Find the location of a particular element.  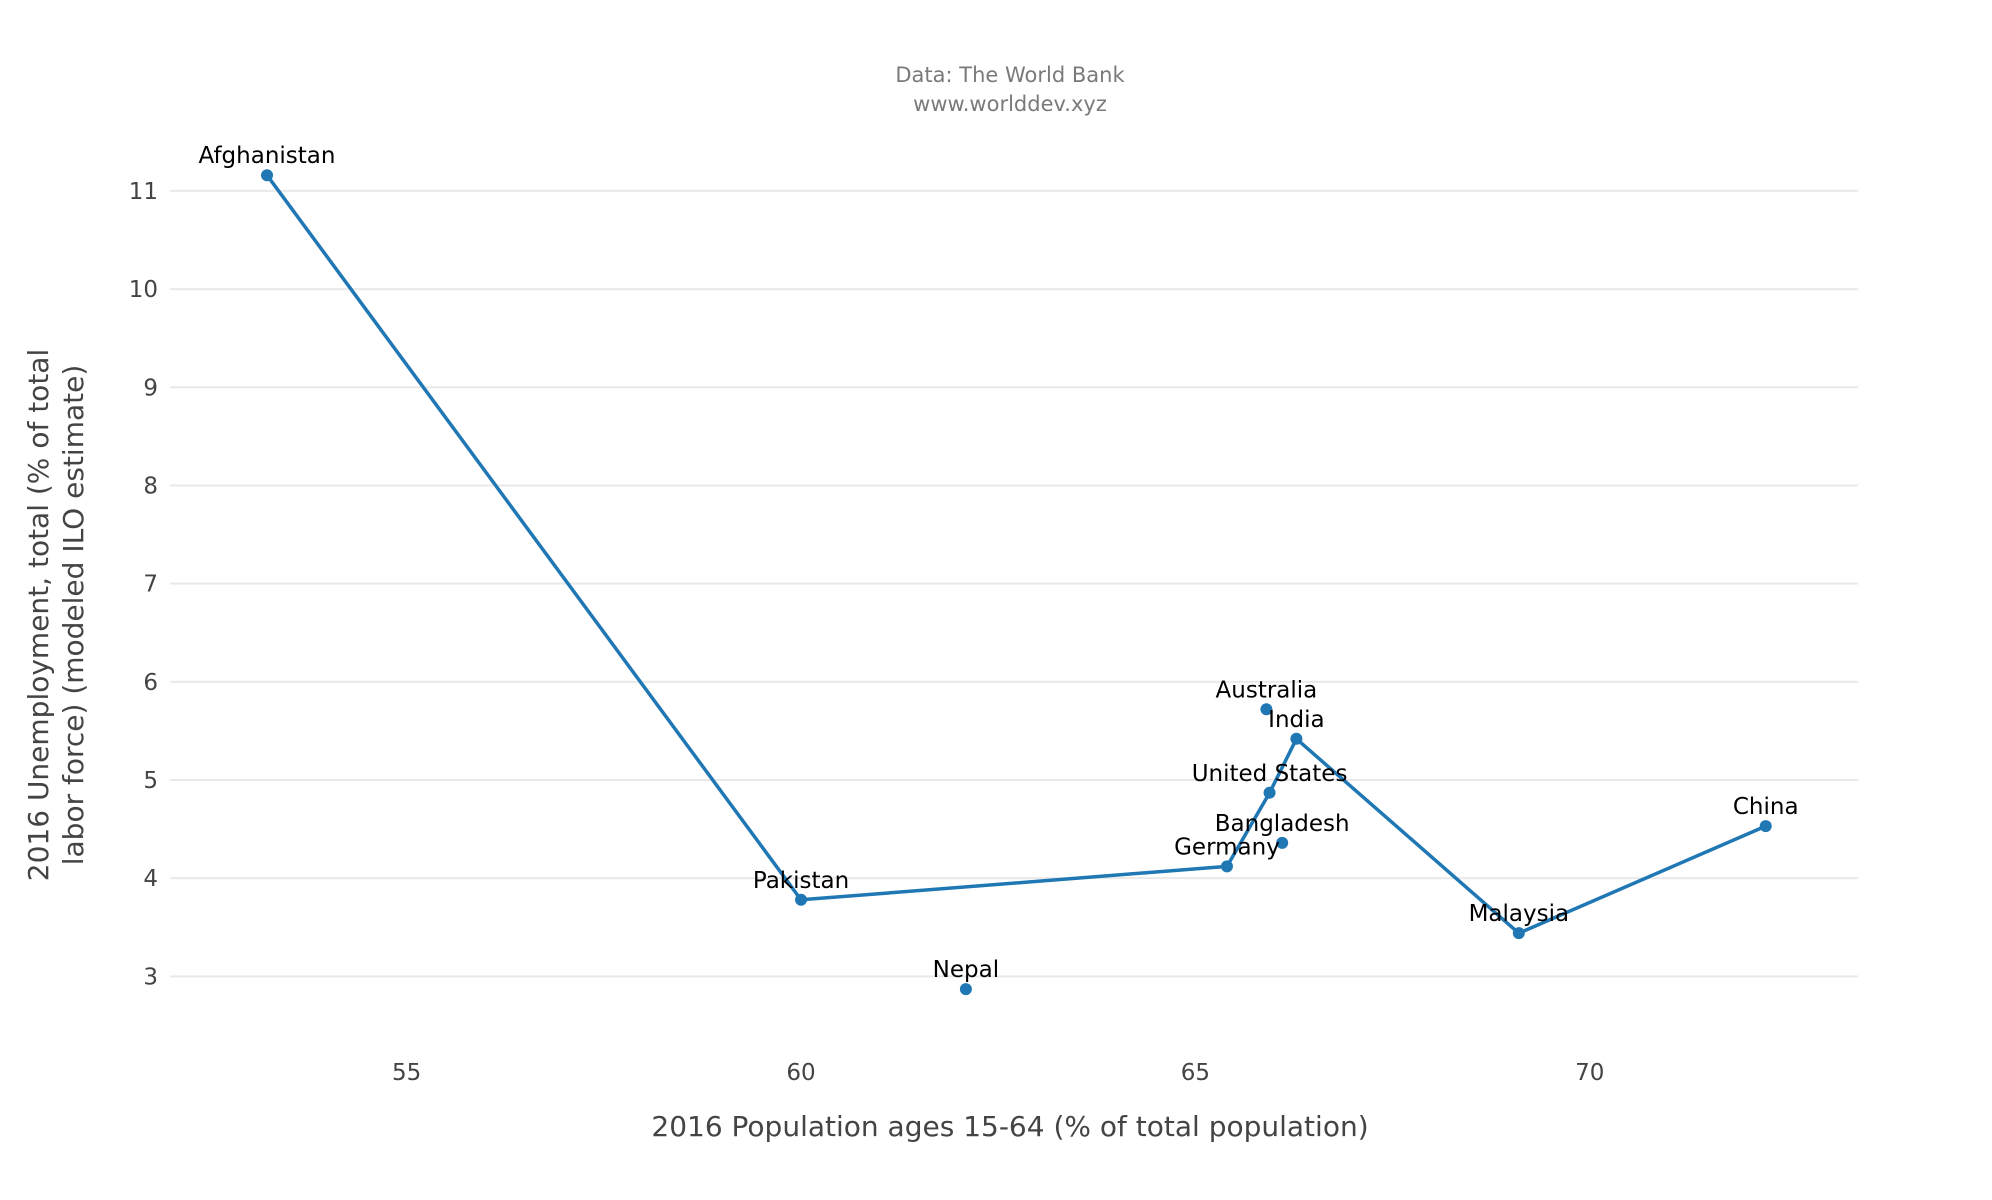

data-point-china is located at coordinates (1765, 826).